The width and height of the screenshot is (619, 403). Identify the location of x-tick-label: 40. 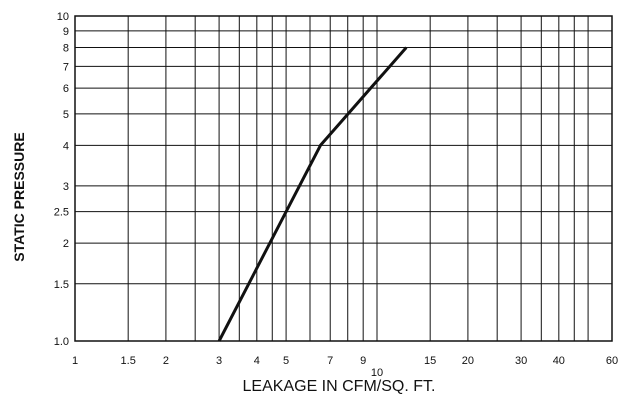
(559, 361).